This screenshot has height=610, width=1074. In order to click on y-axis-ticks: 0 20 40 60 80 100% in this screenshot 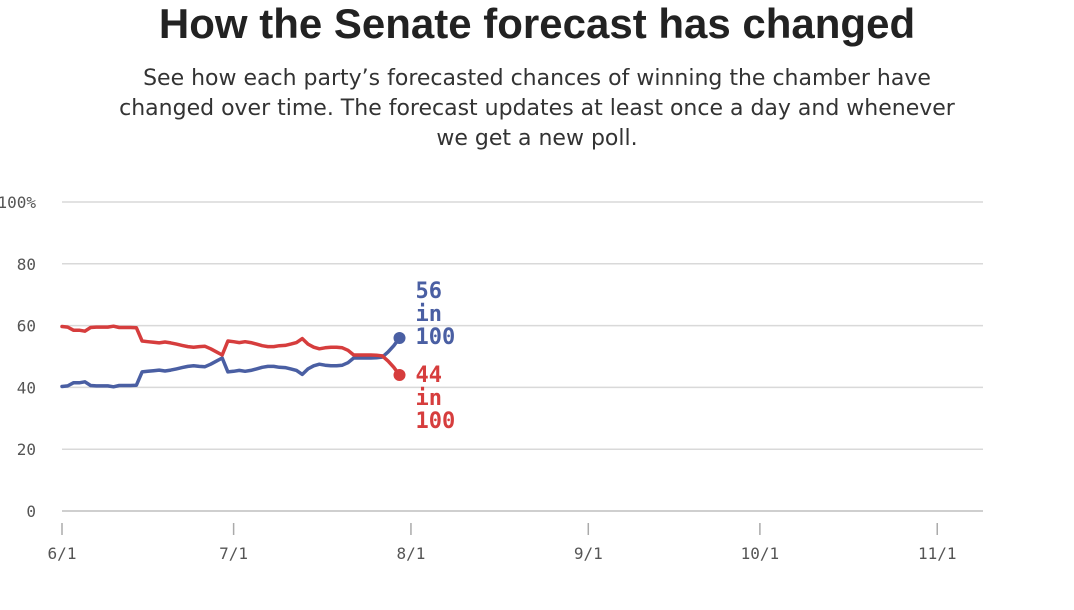, I will do `click(18, 357)`.